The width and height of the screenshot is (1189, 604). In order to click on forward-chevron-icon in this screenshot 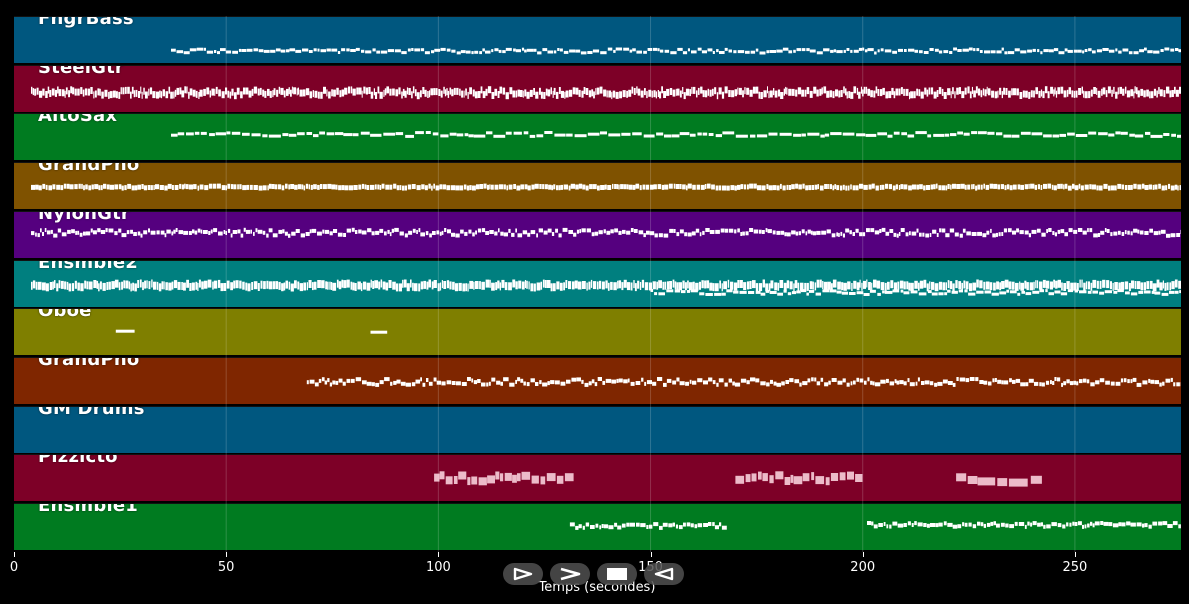, I will do `click(570, 574)`.